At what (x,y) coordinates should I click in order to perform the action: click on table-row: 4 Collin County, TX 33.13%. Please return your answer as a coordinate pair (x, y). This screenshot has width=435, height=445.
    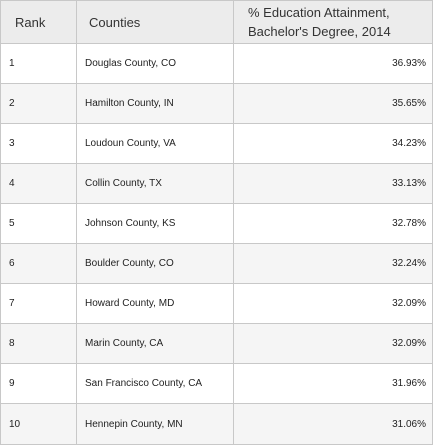
    Looking at the image, I should click on (216, 184).